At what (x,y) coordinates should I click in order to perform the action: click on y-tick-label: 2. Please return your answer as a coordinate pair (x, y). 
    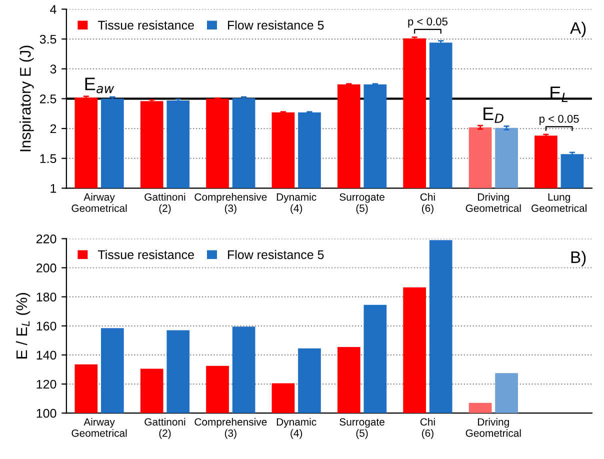
    Looking at the image, I should click on (53, 129).